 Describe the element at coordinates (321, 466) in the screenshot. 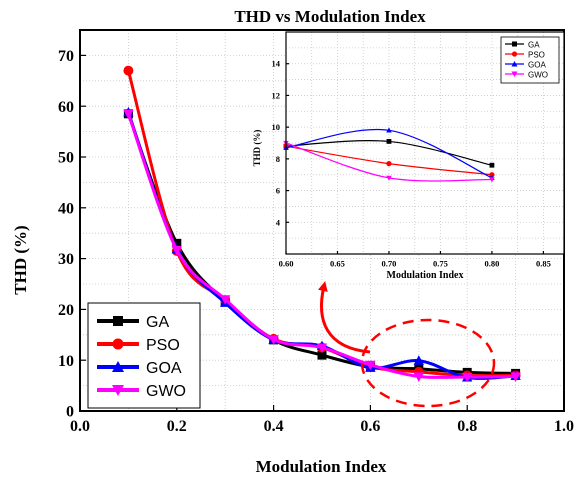

I see `x-axis-label: Modulation Index` at that location.